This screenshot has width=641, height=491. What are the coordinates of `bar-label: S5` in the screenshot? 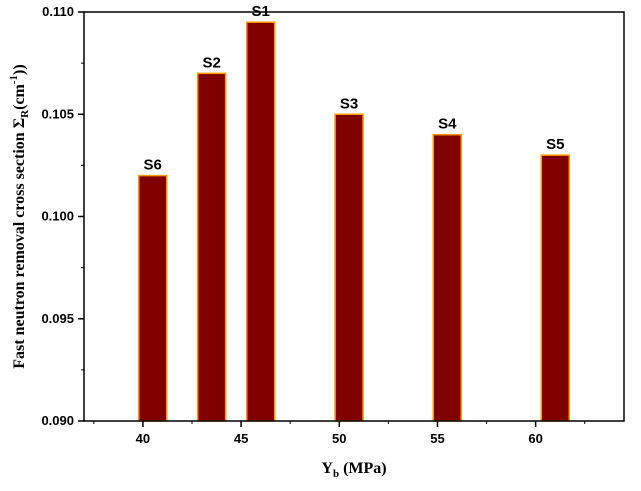 It's located at (555, 144).